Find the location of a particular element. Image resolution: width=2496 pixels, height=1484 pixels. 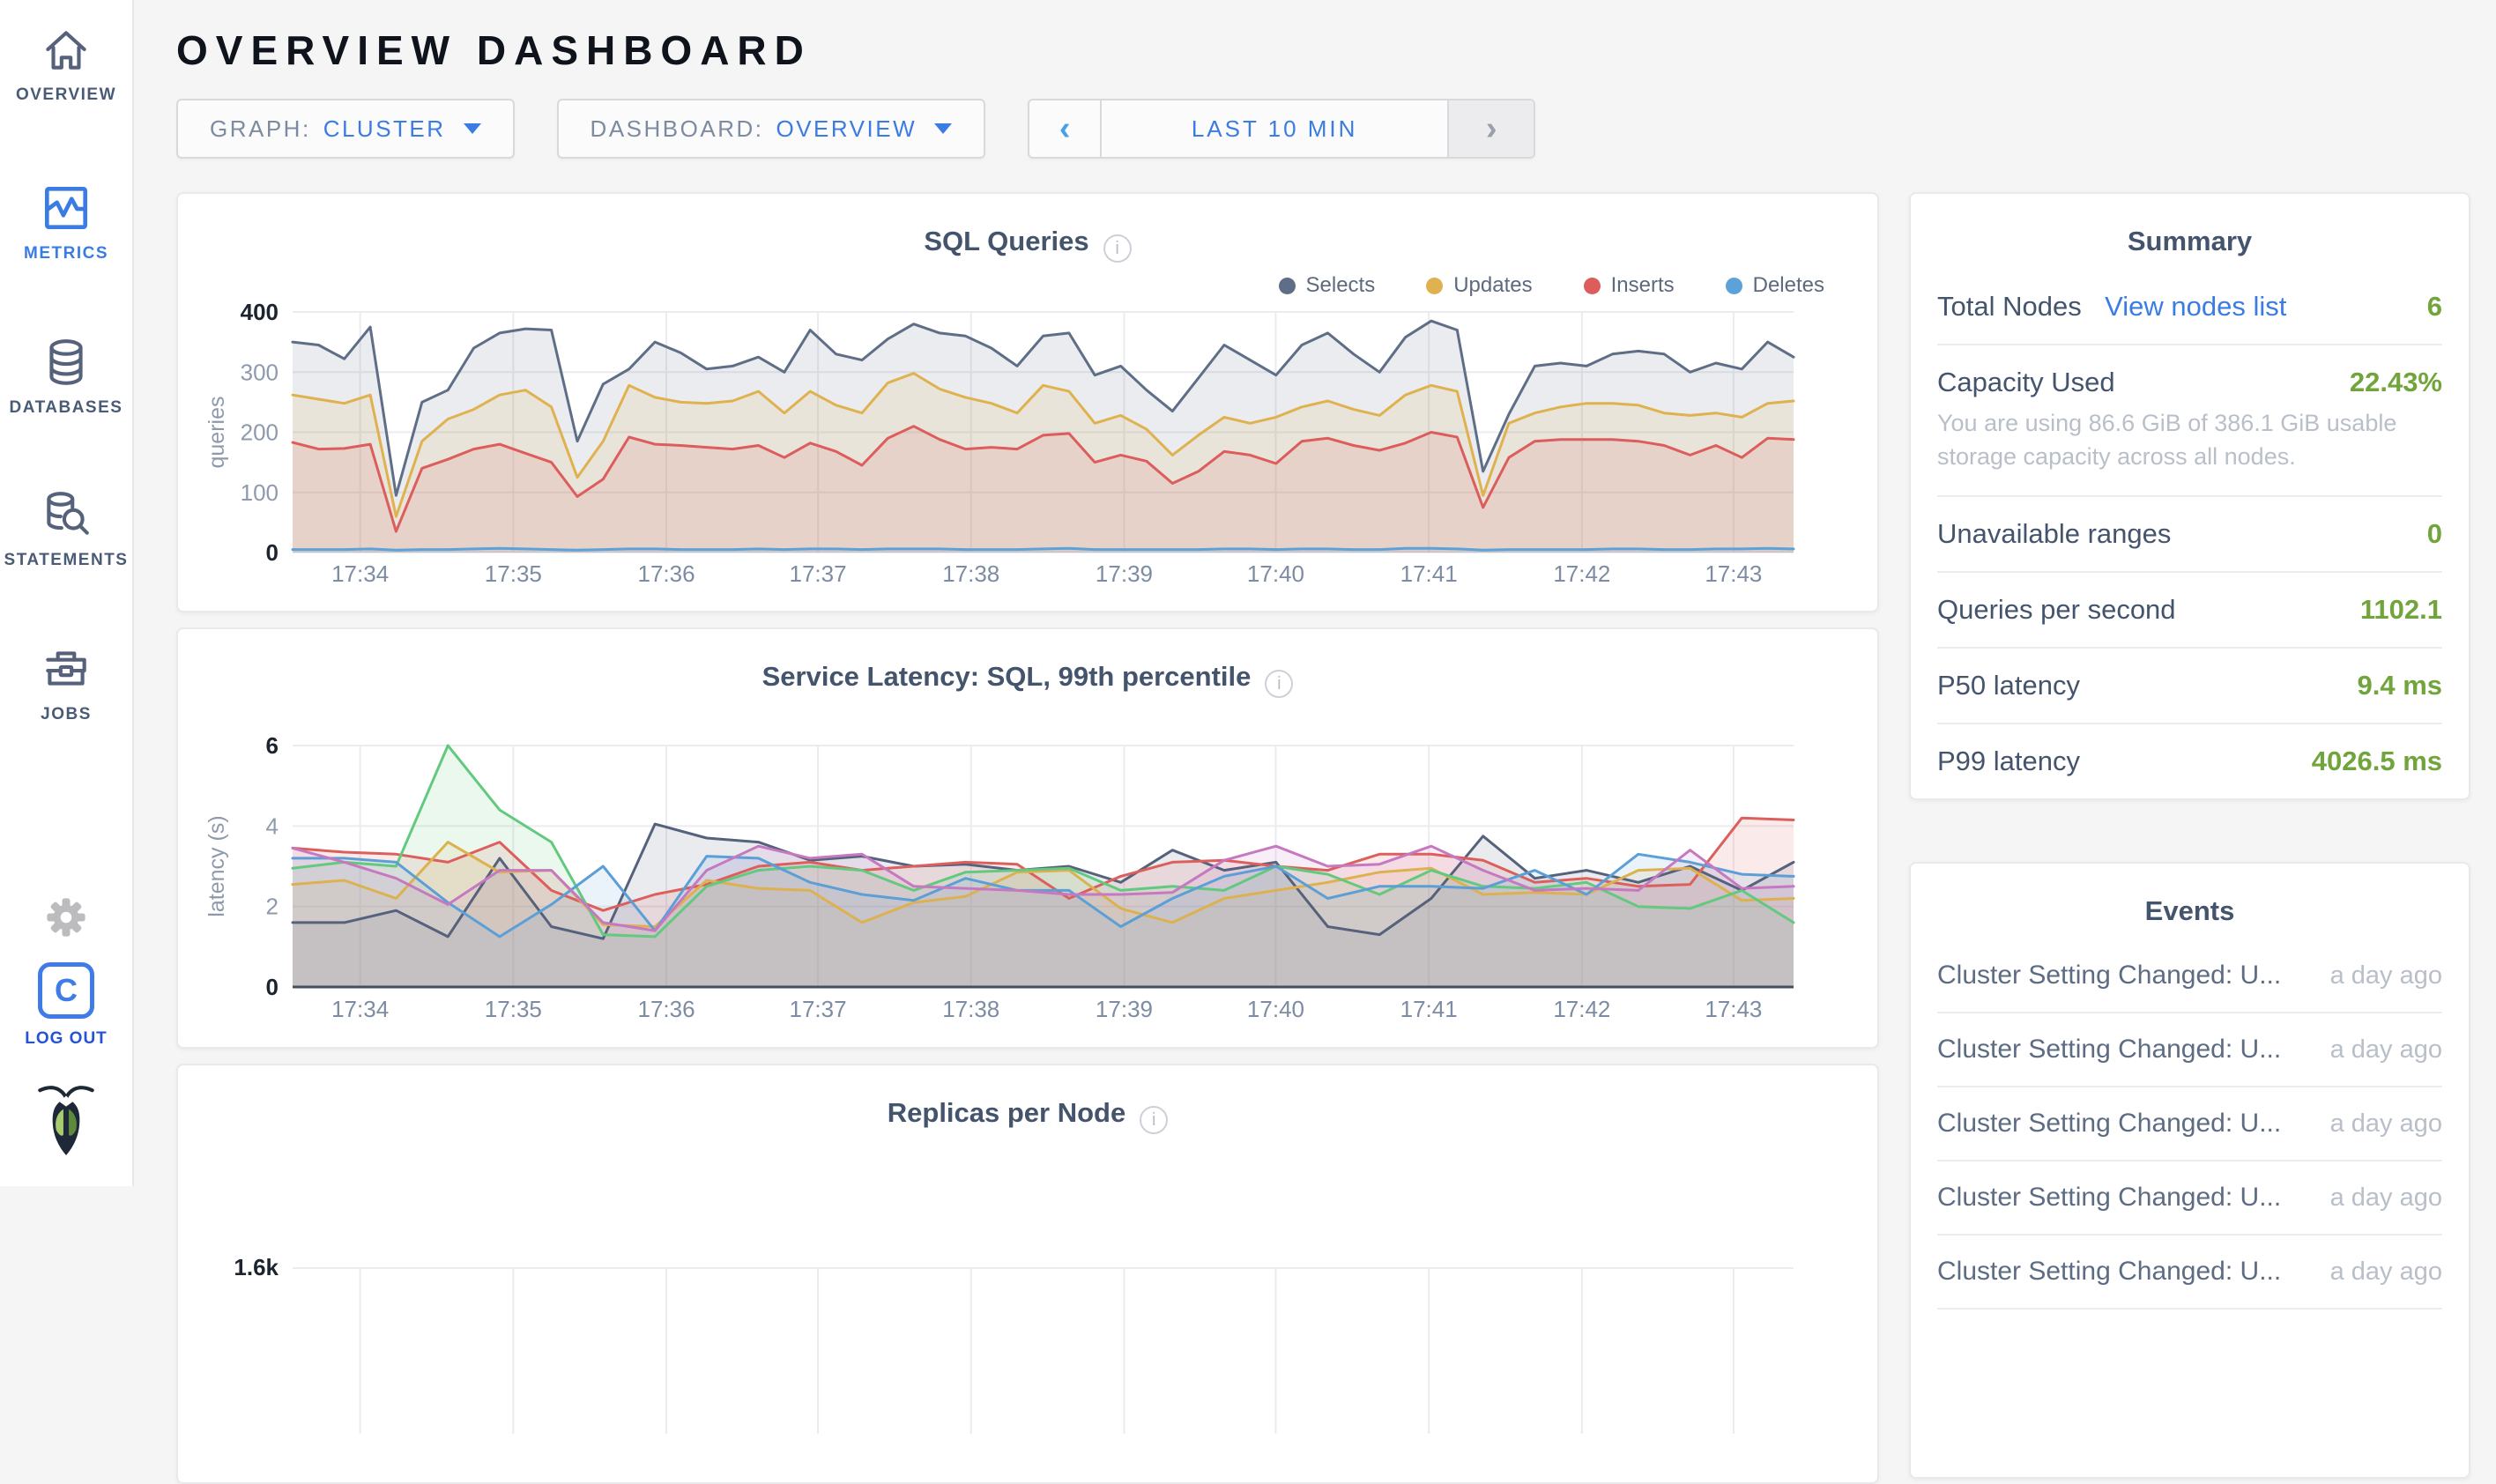

sidebar: OVERVIEW METRICS DATABASES is located at coordinates (67, 593).